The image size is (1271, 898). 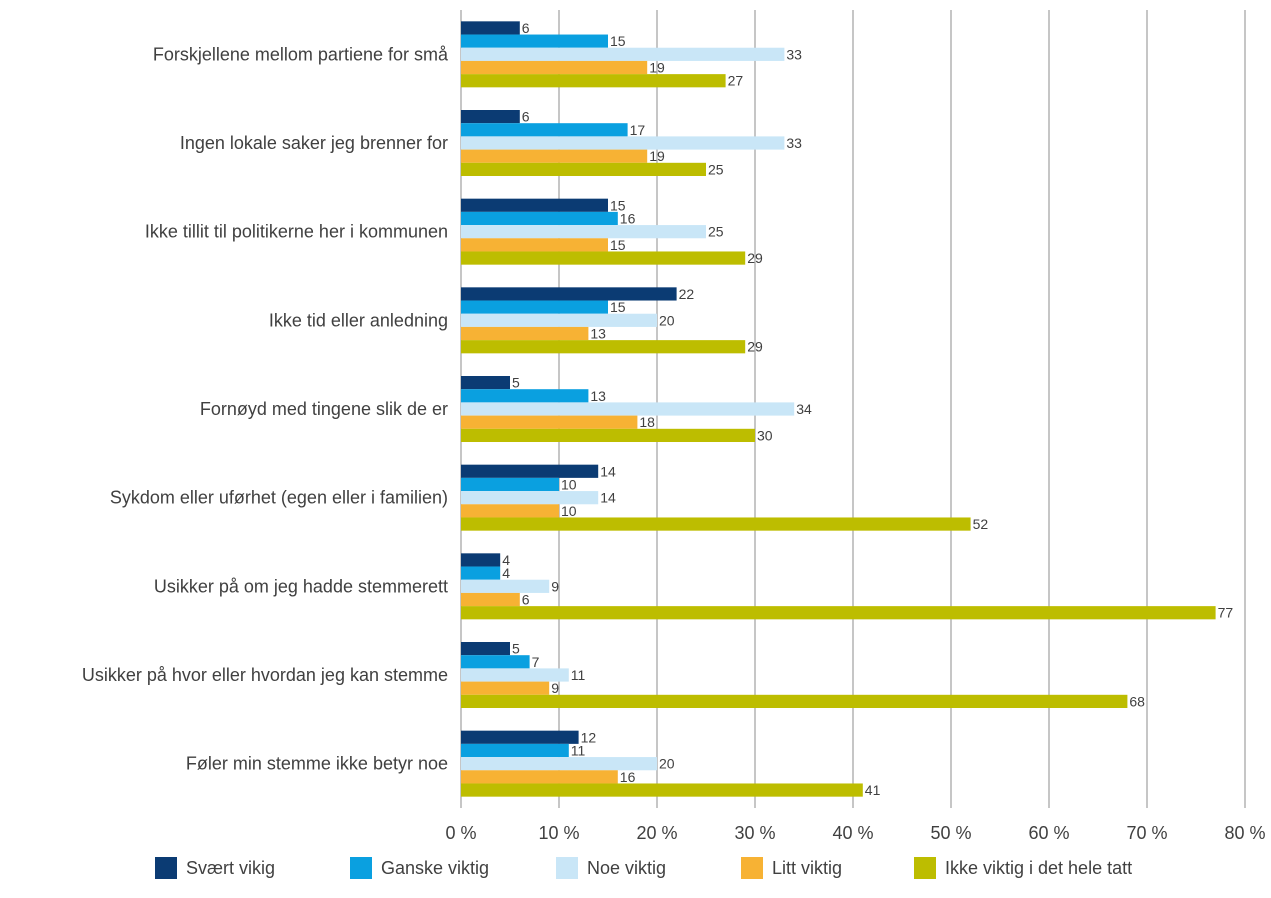 I want to click on data-label: 27, so click(x=736, y=81).